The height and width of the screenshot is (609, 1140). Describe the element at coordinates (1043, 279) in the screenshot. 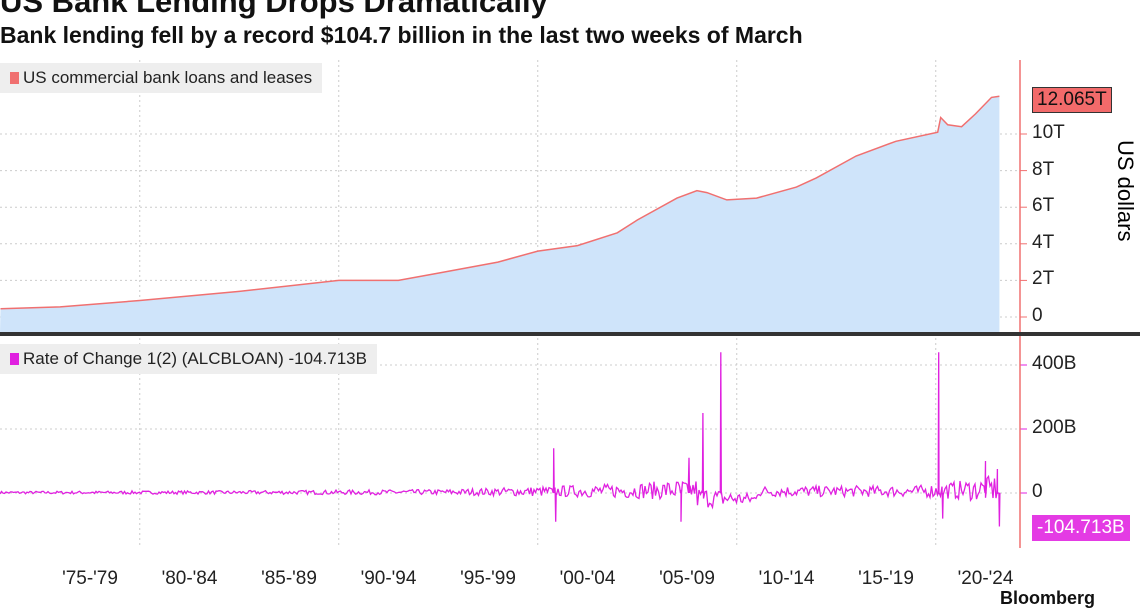

I see `y-tick-label-top: 2T` at that location.